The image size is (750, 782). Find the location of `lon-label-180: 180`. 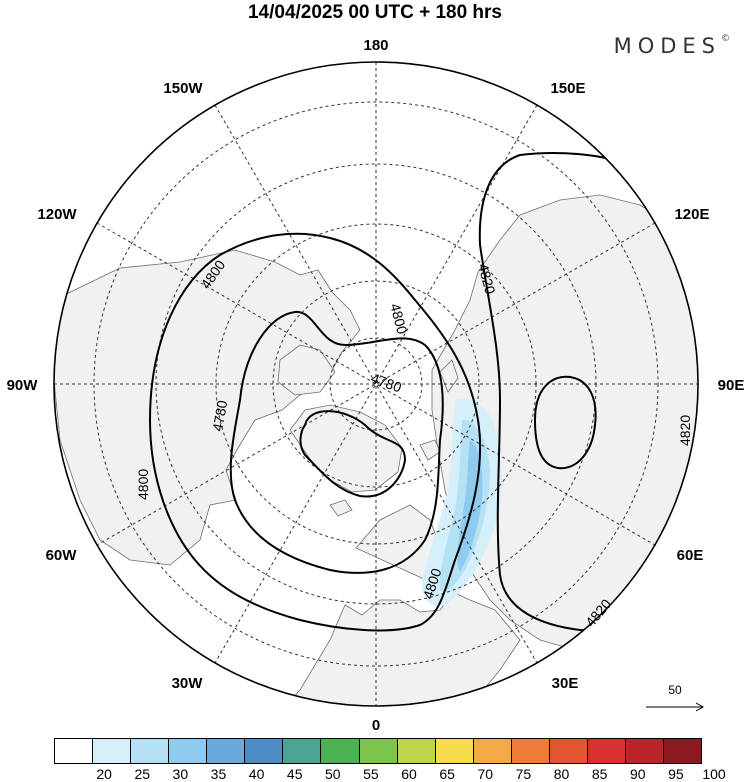

lon-label-180: 180 is located at coordinates (375, 45).